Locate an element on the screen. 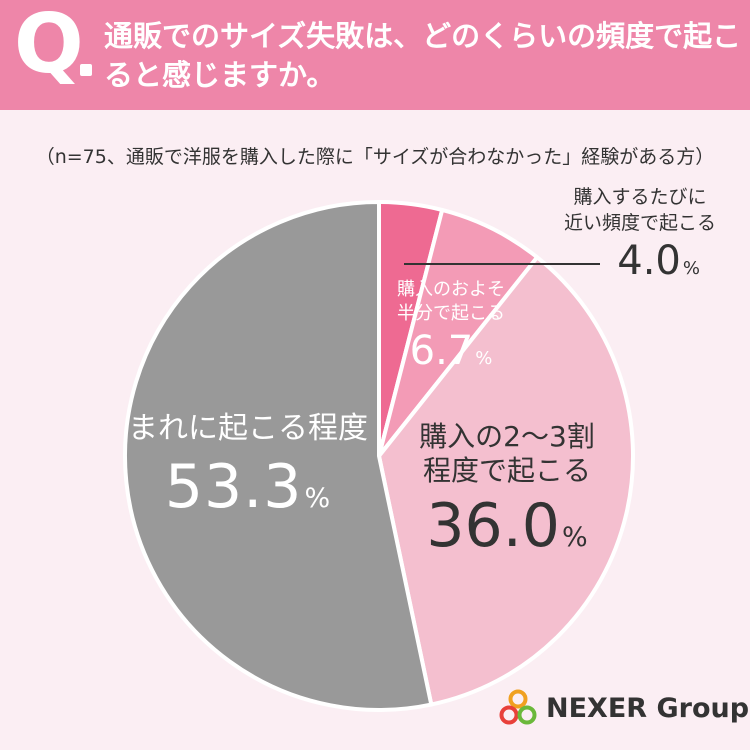 This screenshot has width=750, height=750. q-mark: Q is located at coordinates (49, 46).